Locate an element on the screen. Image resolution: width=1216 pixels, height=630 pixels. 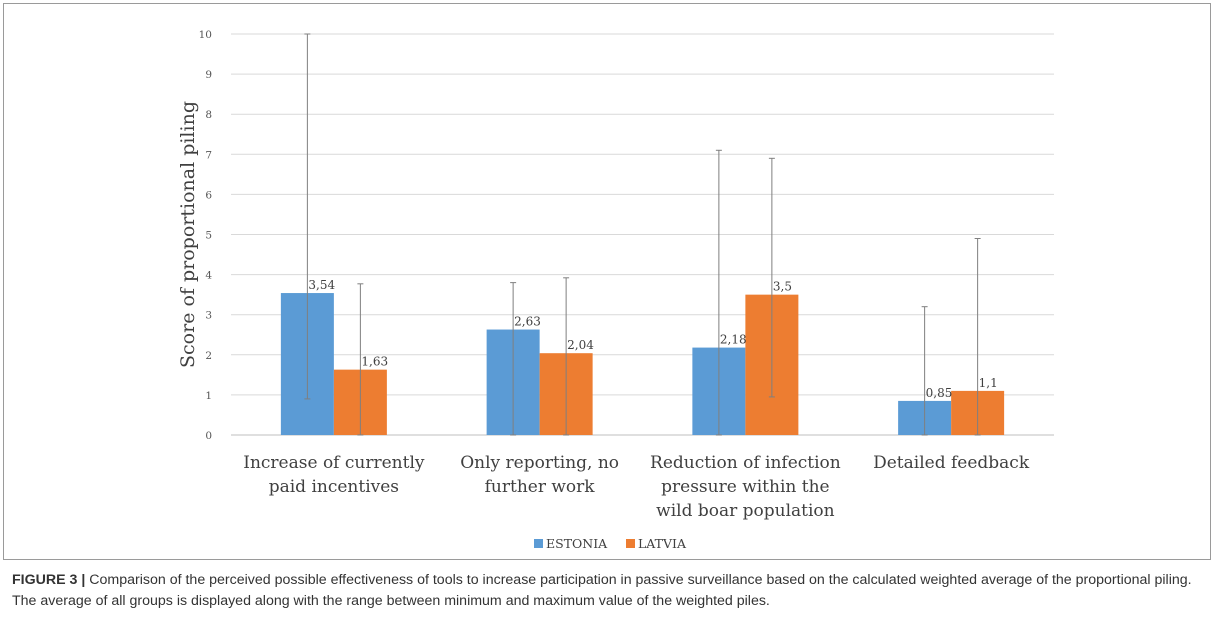
y-tick-label: 5 is located at coordinates (208, 236).